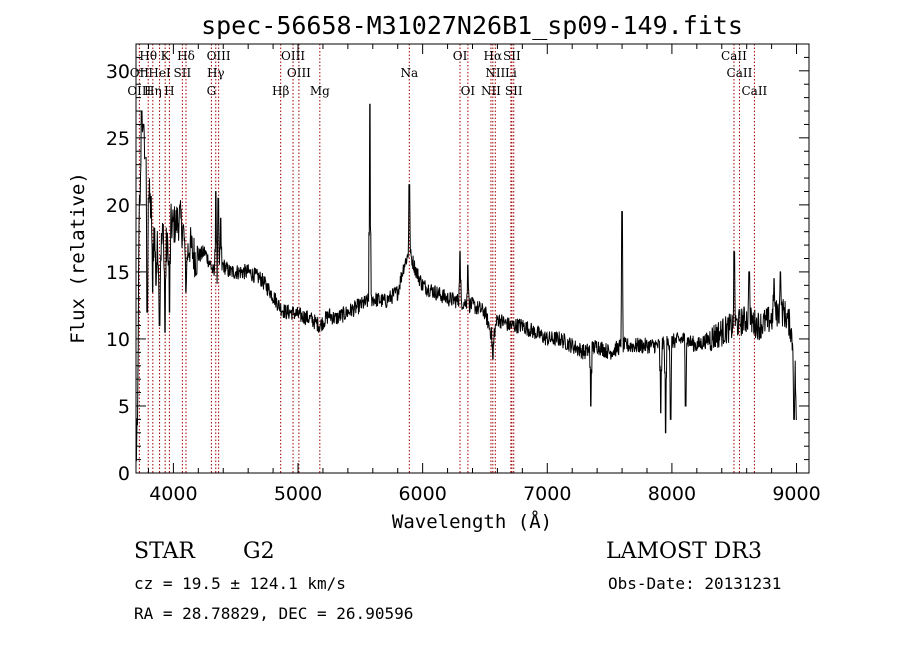 The image size is (900, 649). Describe the element at coordinates (118, 340) in the screenshot. I see `y-tick-label: 10` at that location.